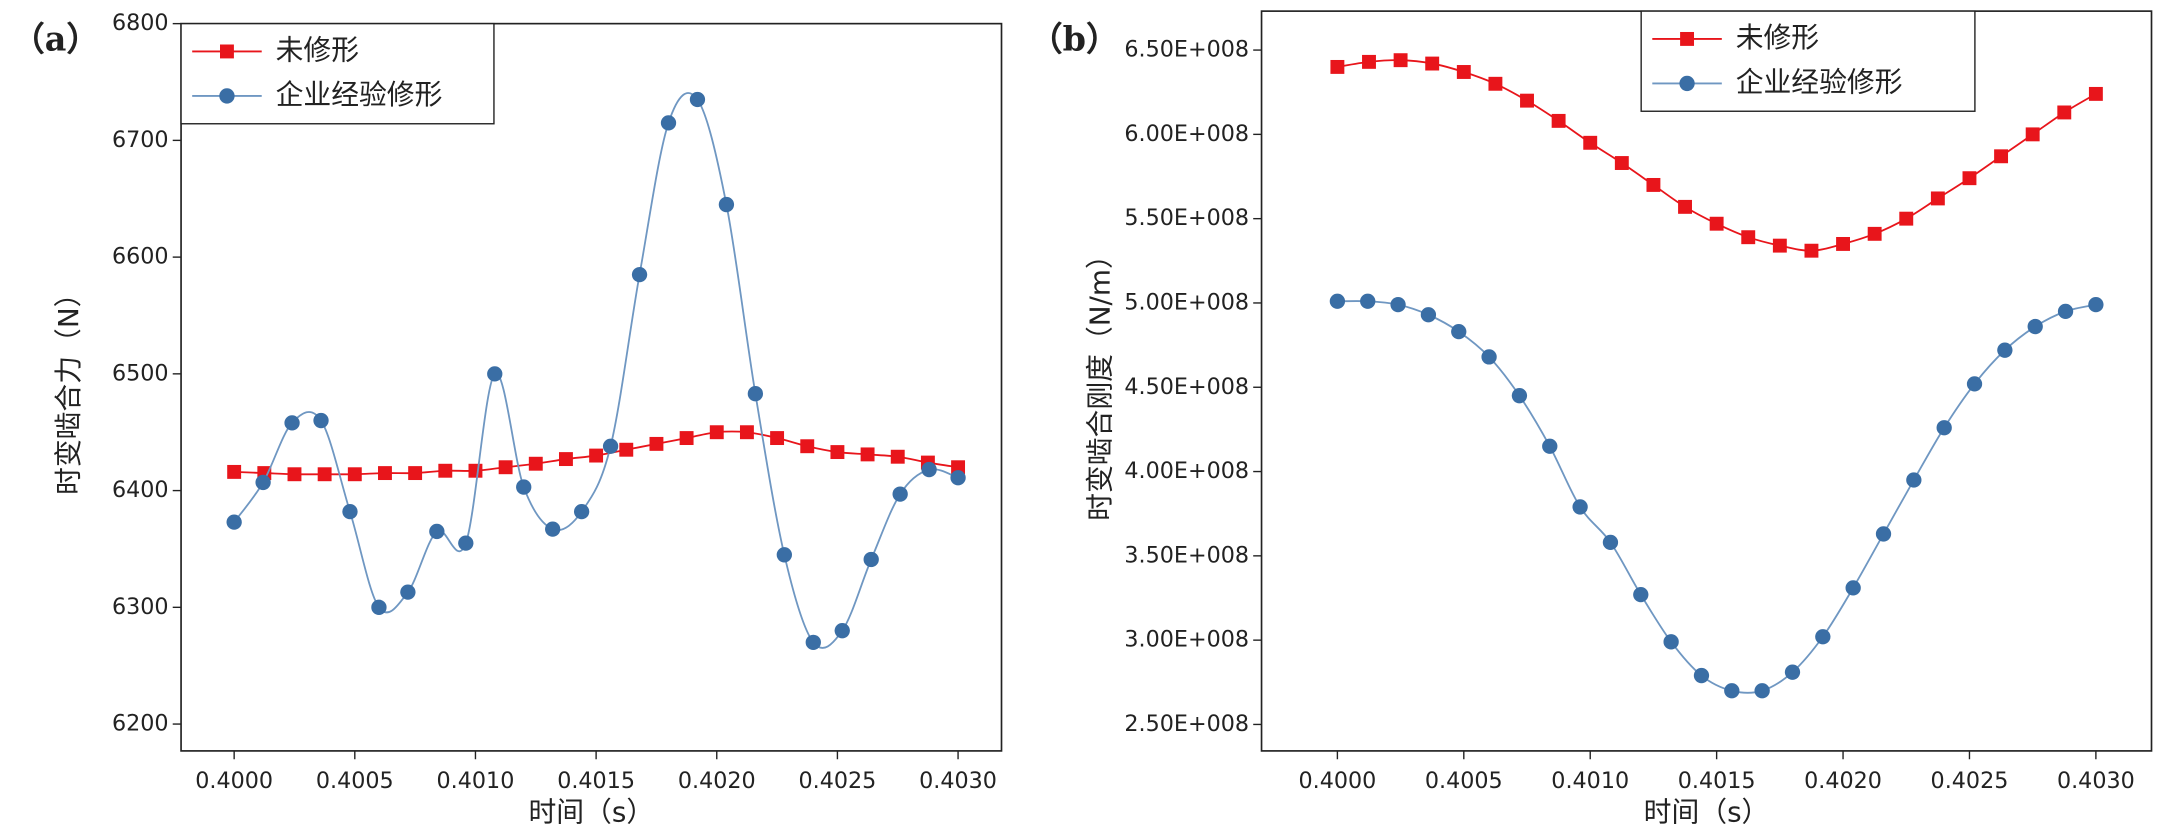 This screenshot has height=826, width=2181. What do you see at coordinates (1186, 724) in the screenshot?
I see `y-tick-label: 2.50E+008` at bounding box center [1186, 724].